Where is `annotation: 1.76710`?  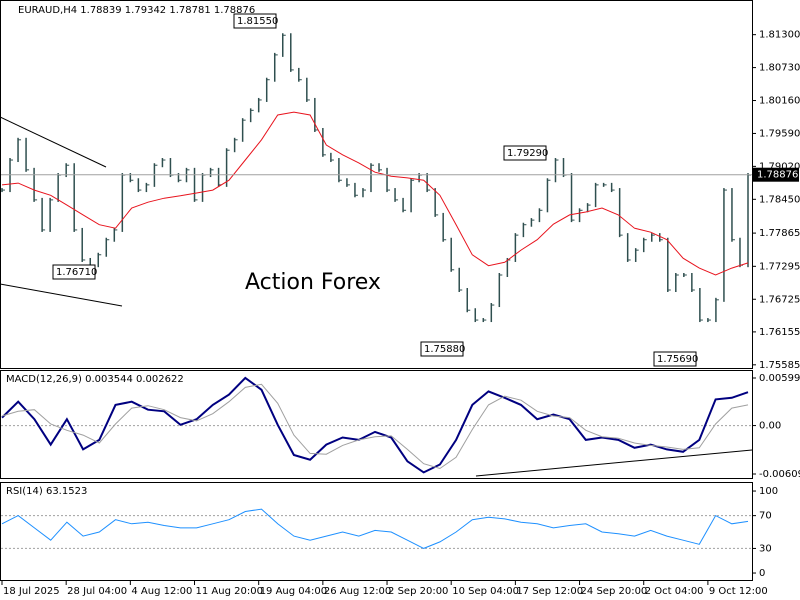 annotation: 1.76710 is located at coordinates (76, 272).